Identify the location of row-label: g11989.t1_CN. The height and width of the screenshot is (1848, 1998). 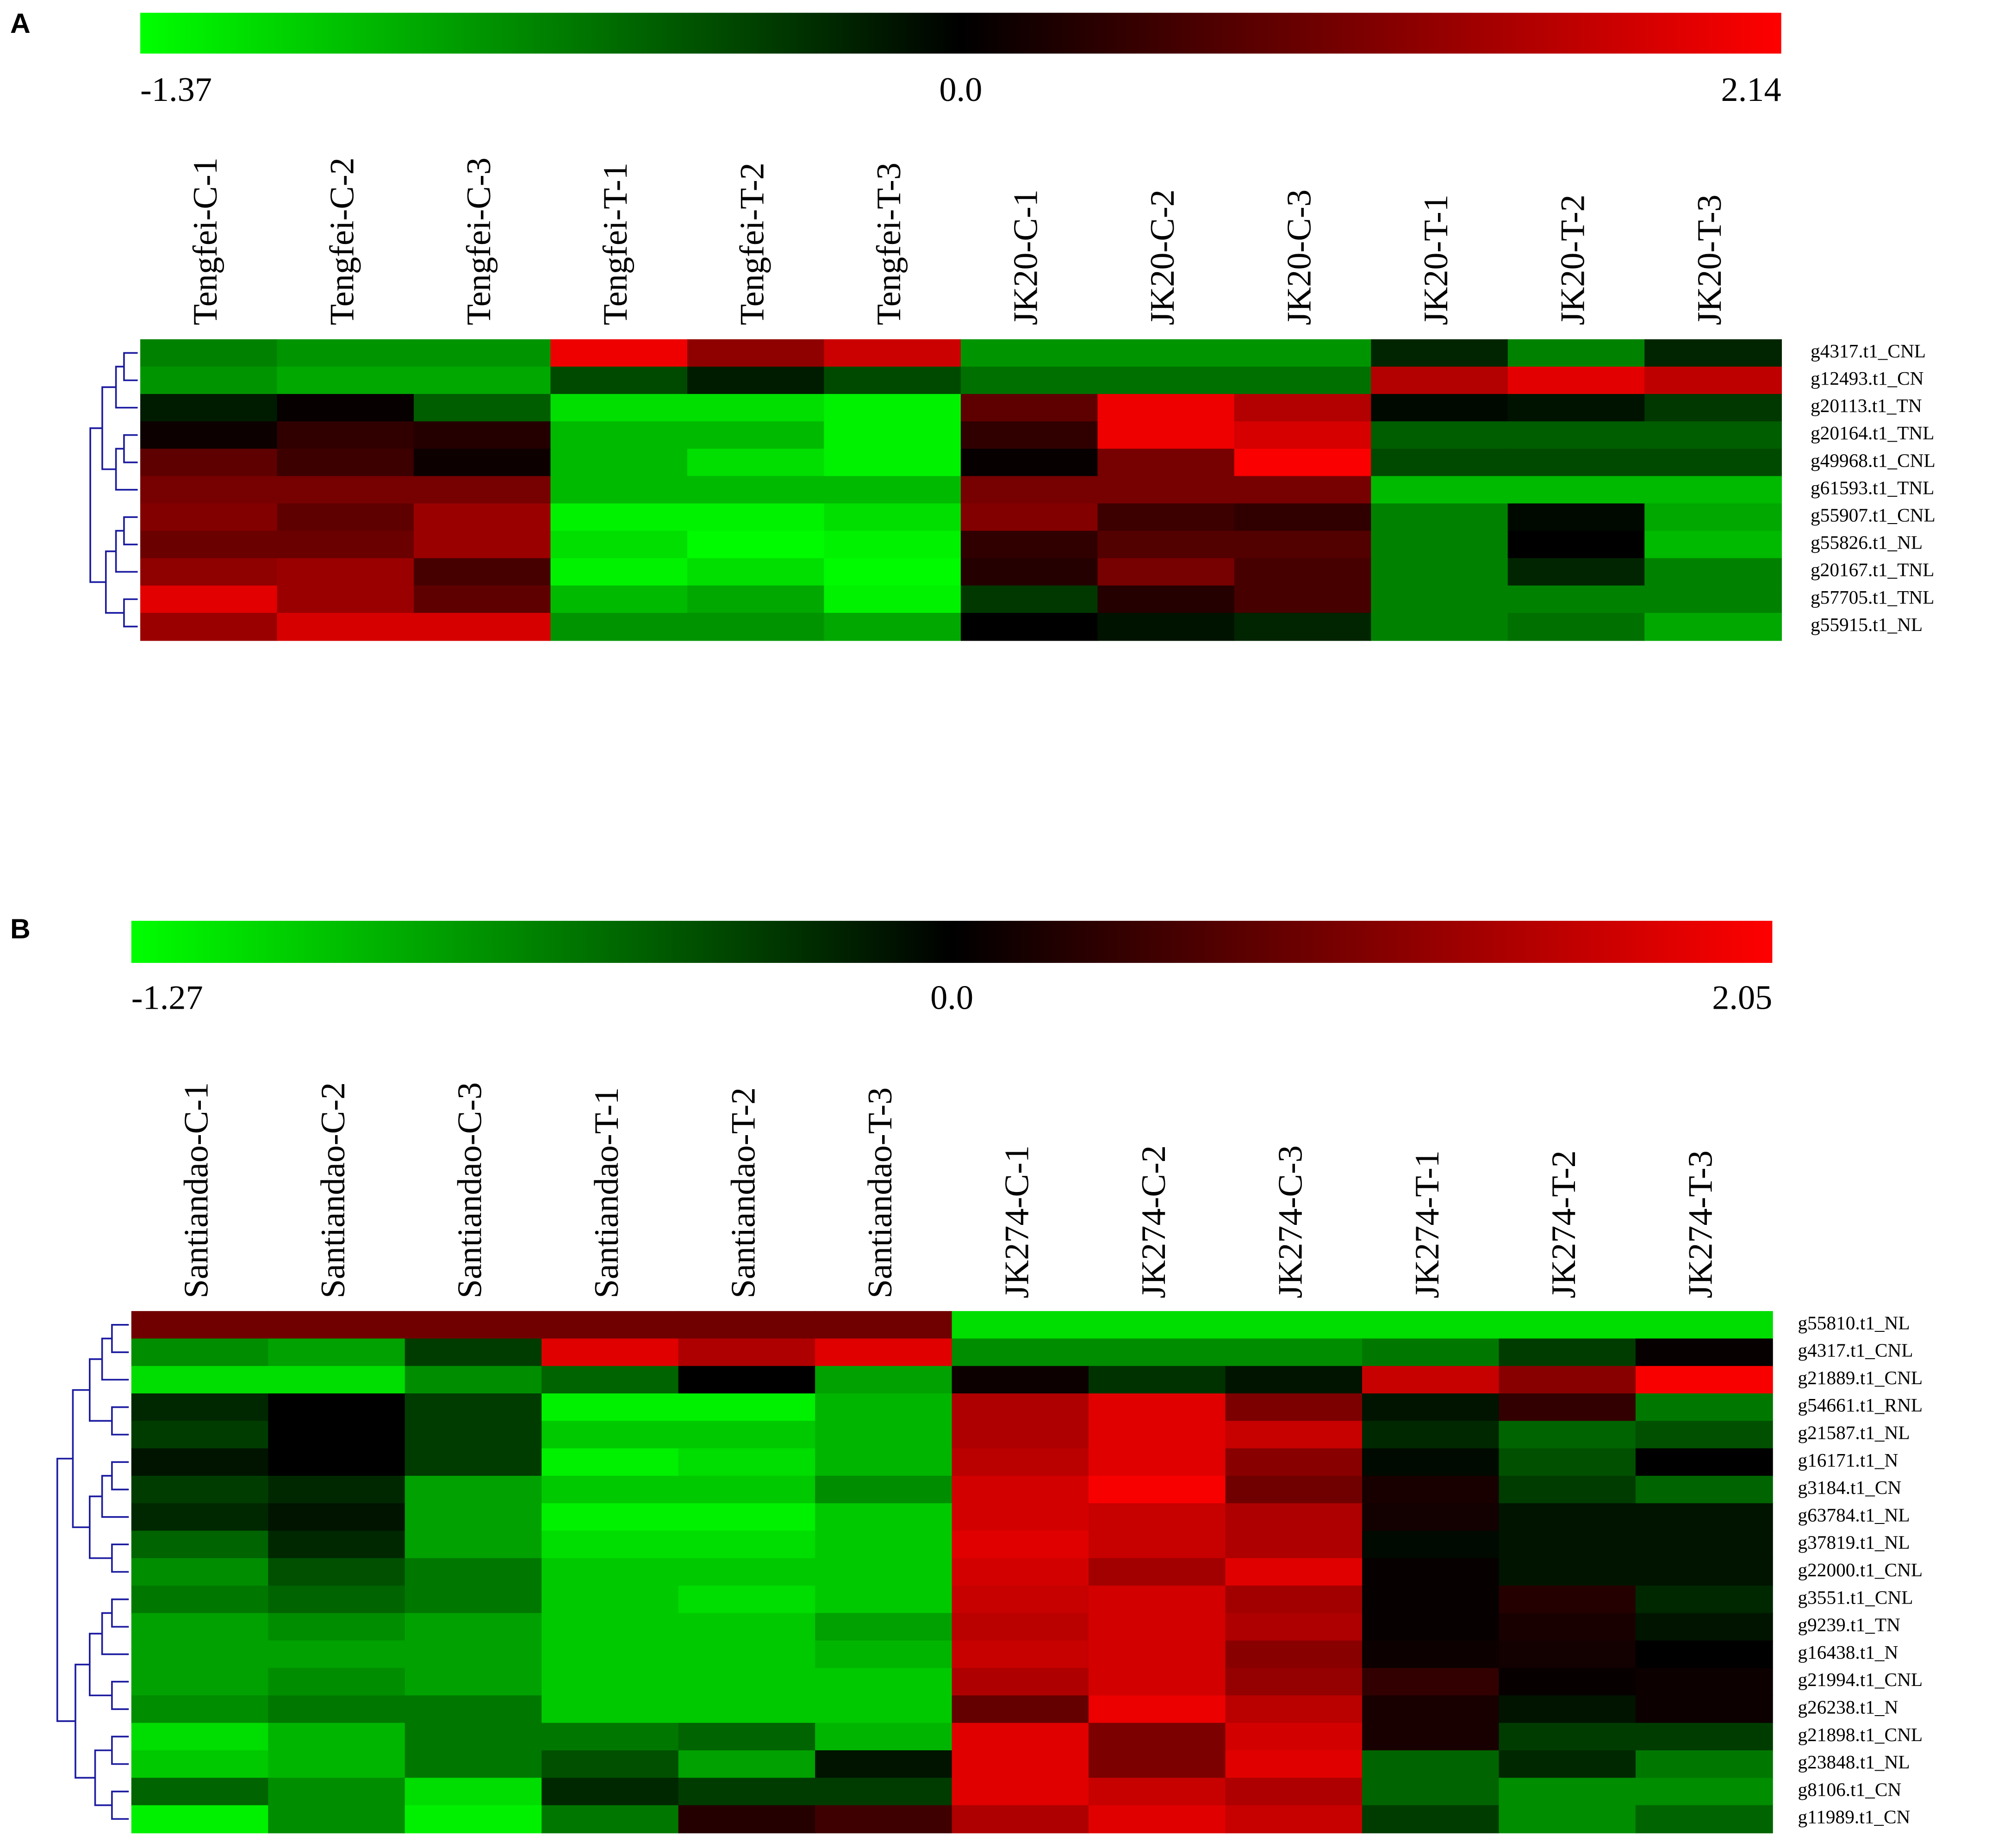
(1854, 1817).